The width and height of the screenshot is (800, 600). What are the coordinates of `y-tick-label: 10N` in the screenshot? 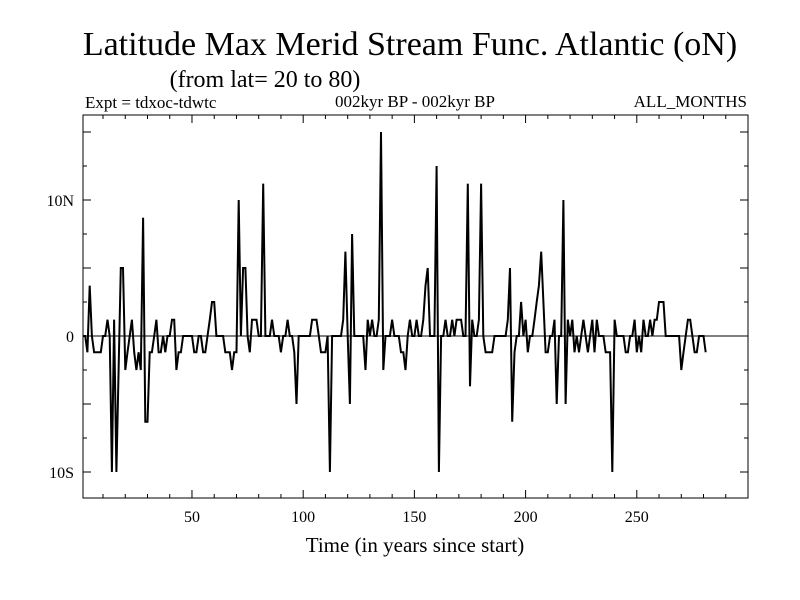 It's located at (60, 201).